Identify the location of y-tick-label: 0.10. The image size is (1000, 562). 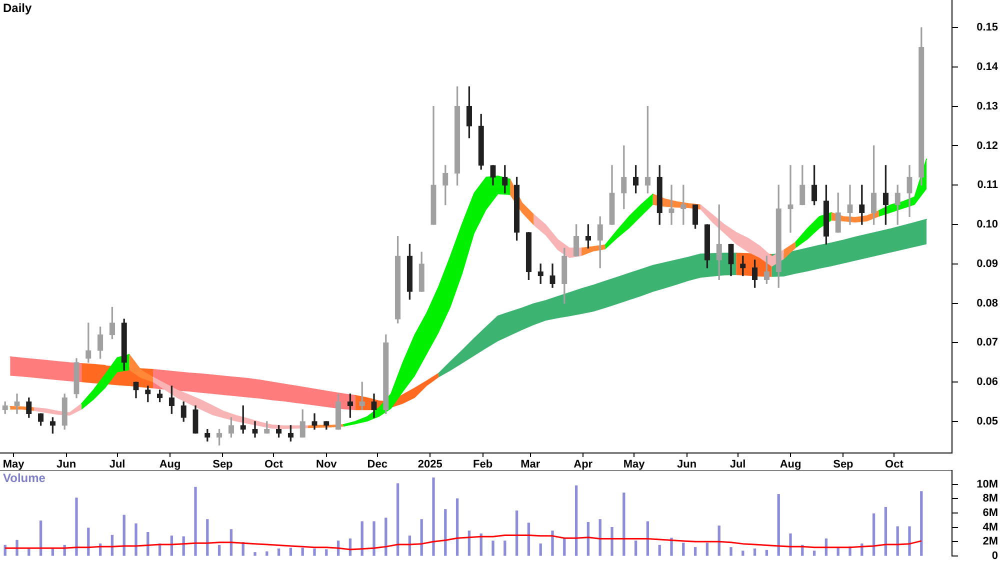
(987, 224).